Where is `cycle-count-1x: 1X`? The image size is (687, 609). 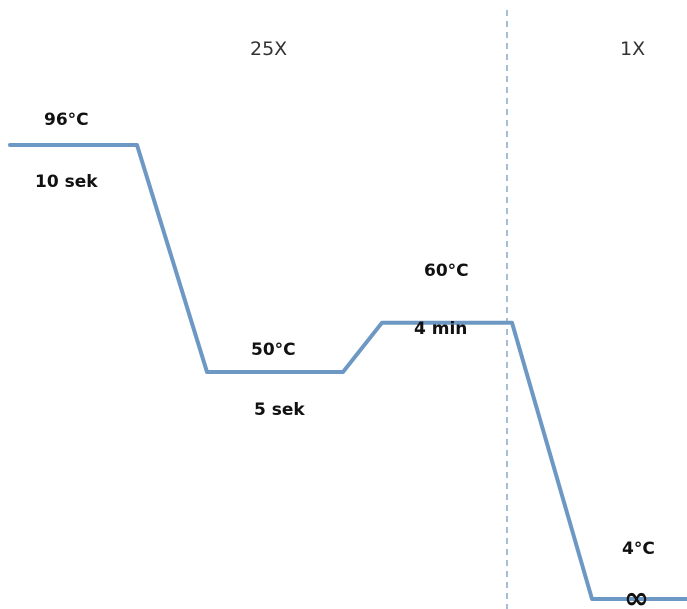
cycle-count-1x: 1X is located at coordinates (633, 49).